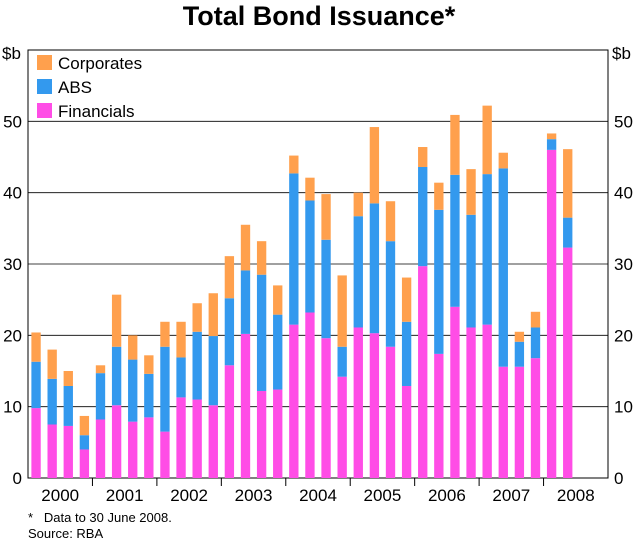 Image resolution: width=638 pixels, height=542 pixels. I want to click on y-tick-right-30: 30, so click(623, 264).